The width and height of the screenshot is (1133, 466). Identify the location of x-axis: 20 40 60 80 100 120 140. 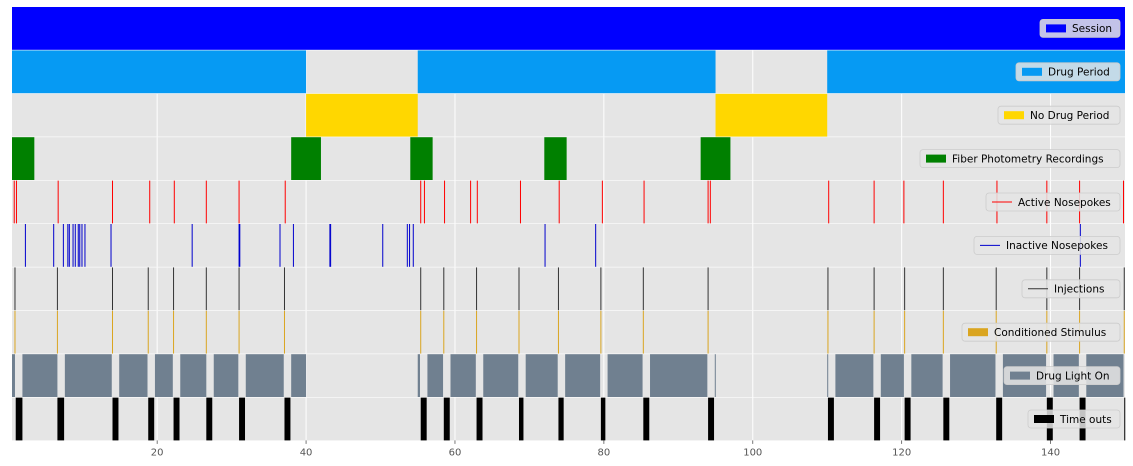
(605, 449).